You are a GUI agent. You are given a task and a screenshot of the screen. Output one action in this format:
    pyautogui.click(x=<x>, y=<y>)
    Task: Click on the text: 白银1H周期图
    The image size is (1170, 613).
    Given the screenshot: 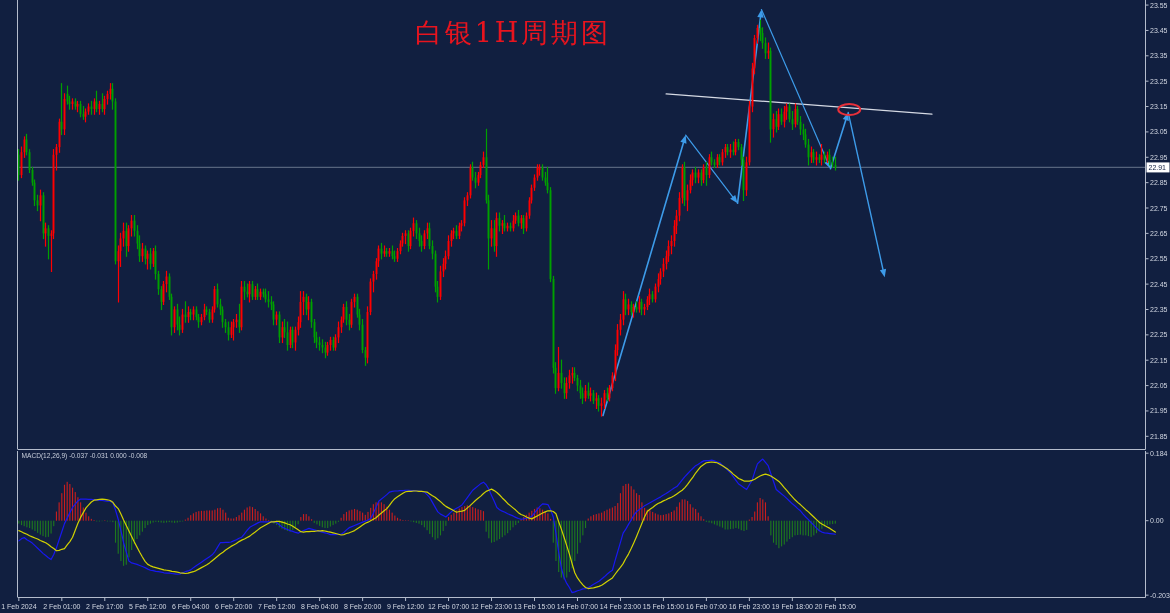 What is the action you would take?
    pyautogui.click(x=513, y=32)
    